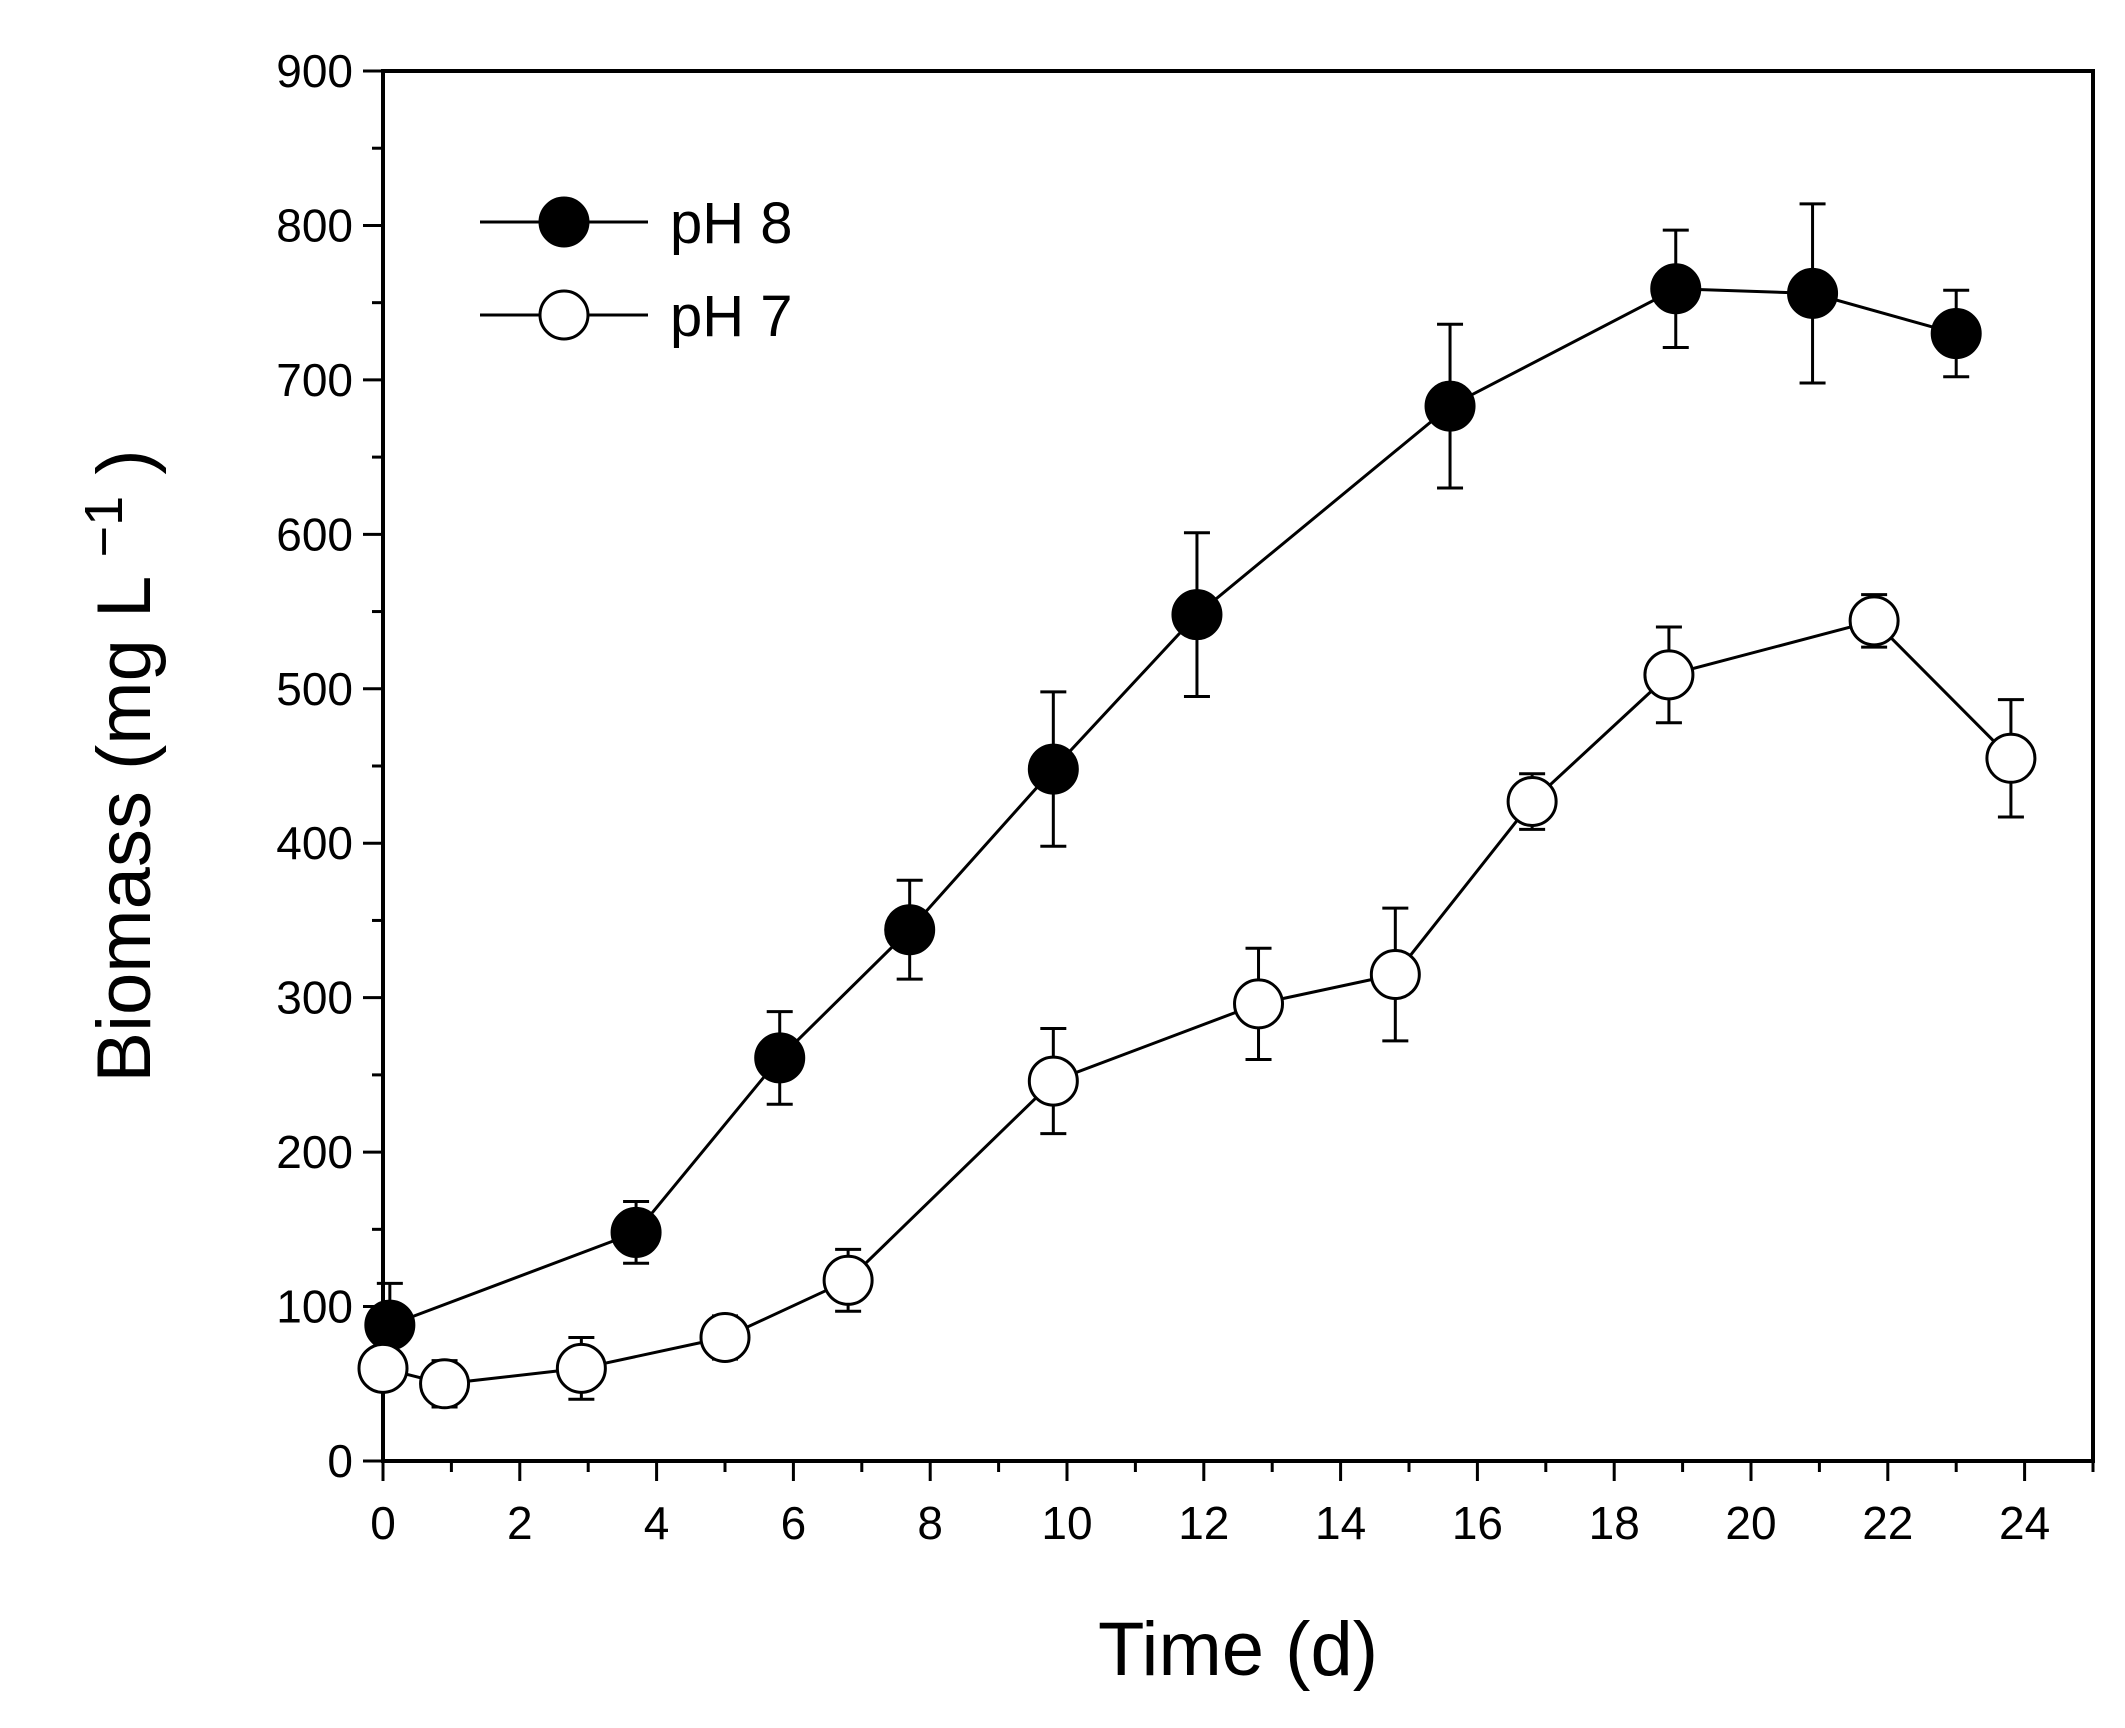 The height and width of the screenshot is (1728, 2125). Describe the element at coordinates (1477, 1523) in the screenshot. I see `x-tick-label: 16` at that location.